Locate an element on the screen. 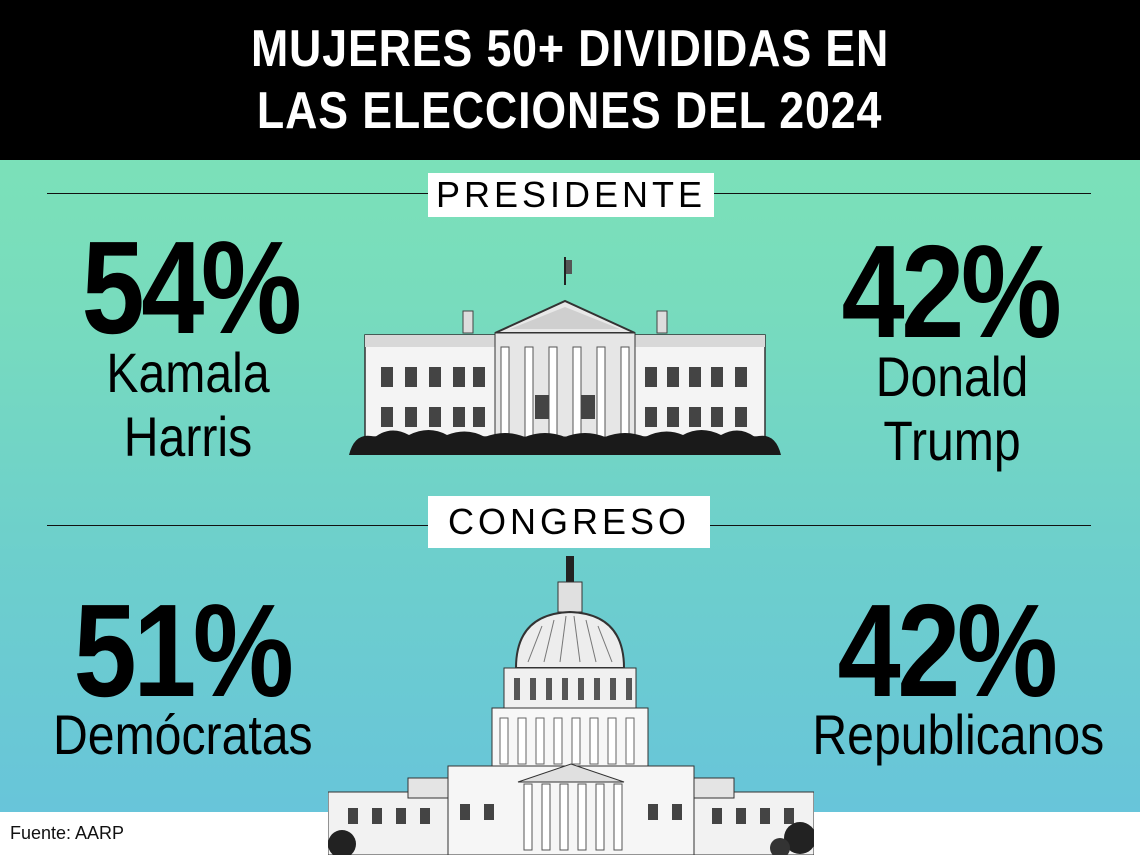 The height and width of the screenshot is (855, 1140). republicans-percentage: 42% is located at coordinates (947, 650).